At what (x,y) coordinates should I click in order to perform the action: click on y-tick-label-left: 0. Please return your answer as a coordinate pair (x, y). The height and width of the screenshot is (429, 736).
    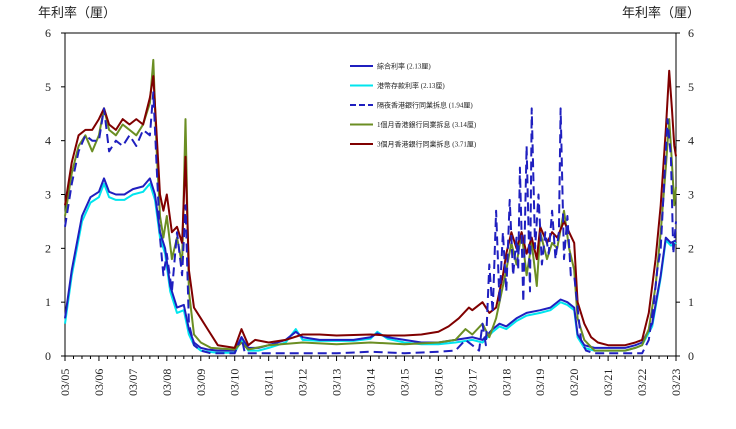
    Looking at the image, I should click on (48, 356).